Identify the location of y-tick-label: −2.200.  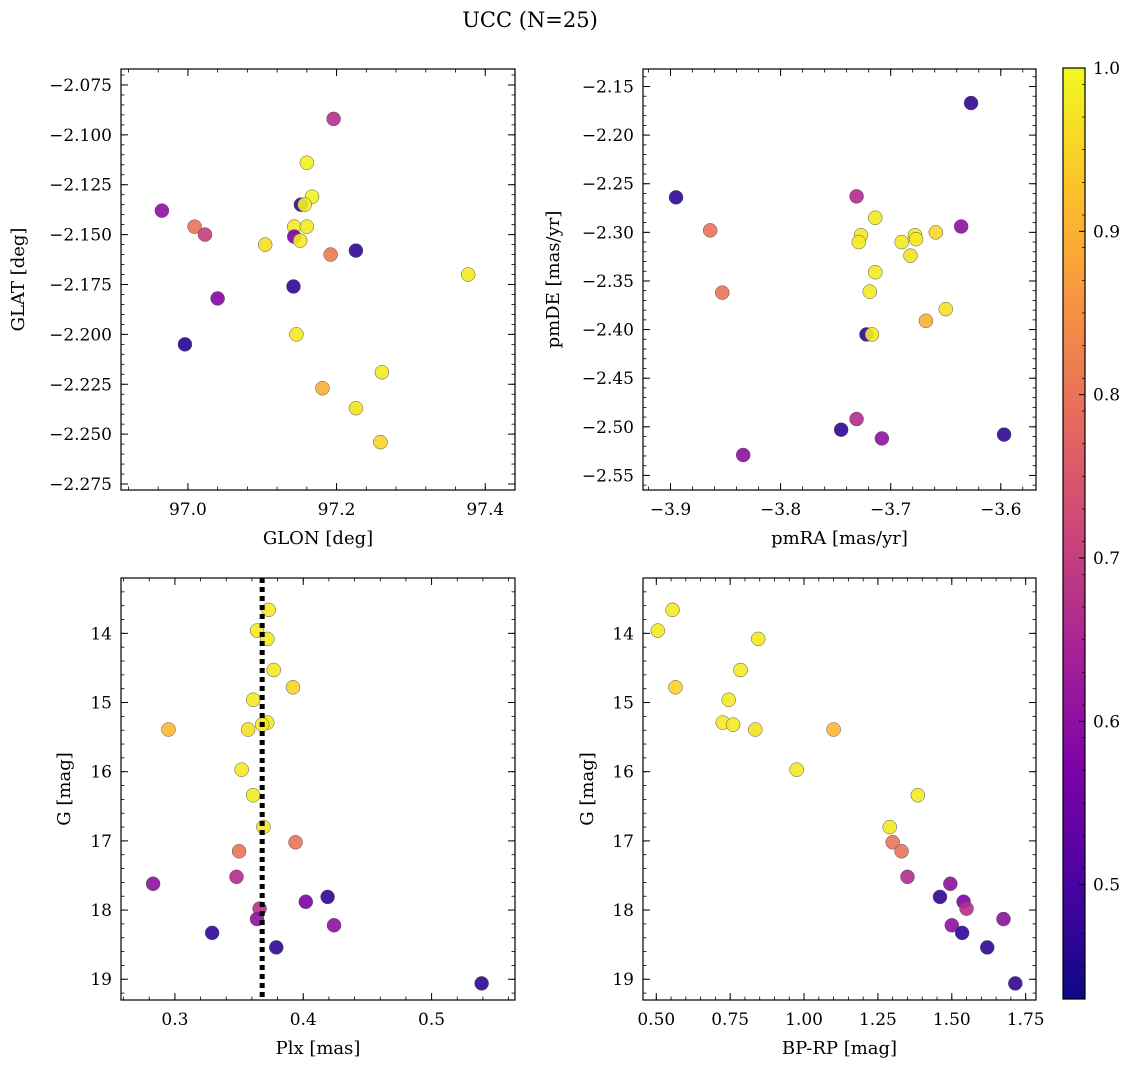
(80, 335).